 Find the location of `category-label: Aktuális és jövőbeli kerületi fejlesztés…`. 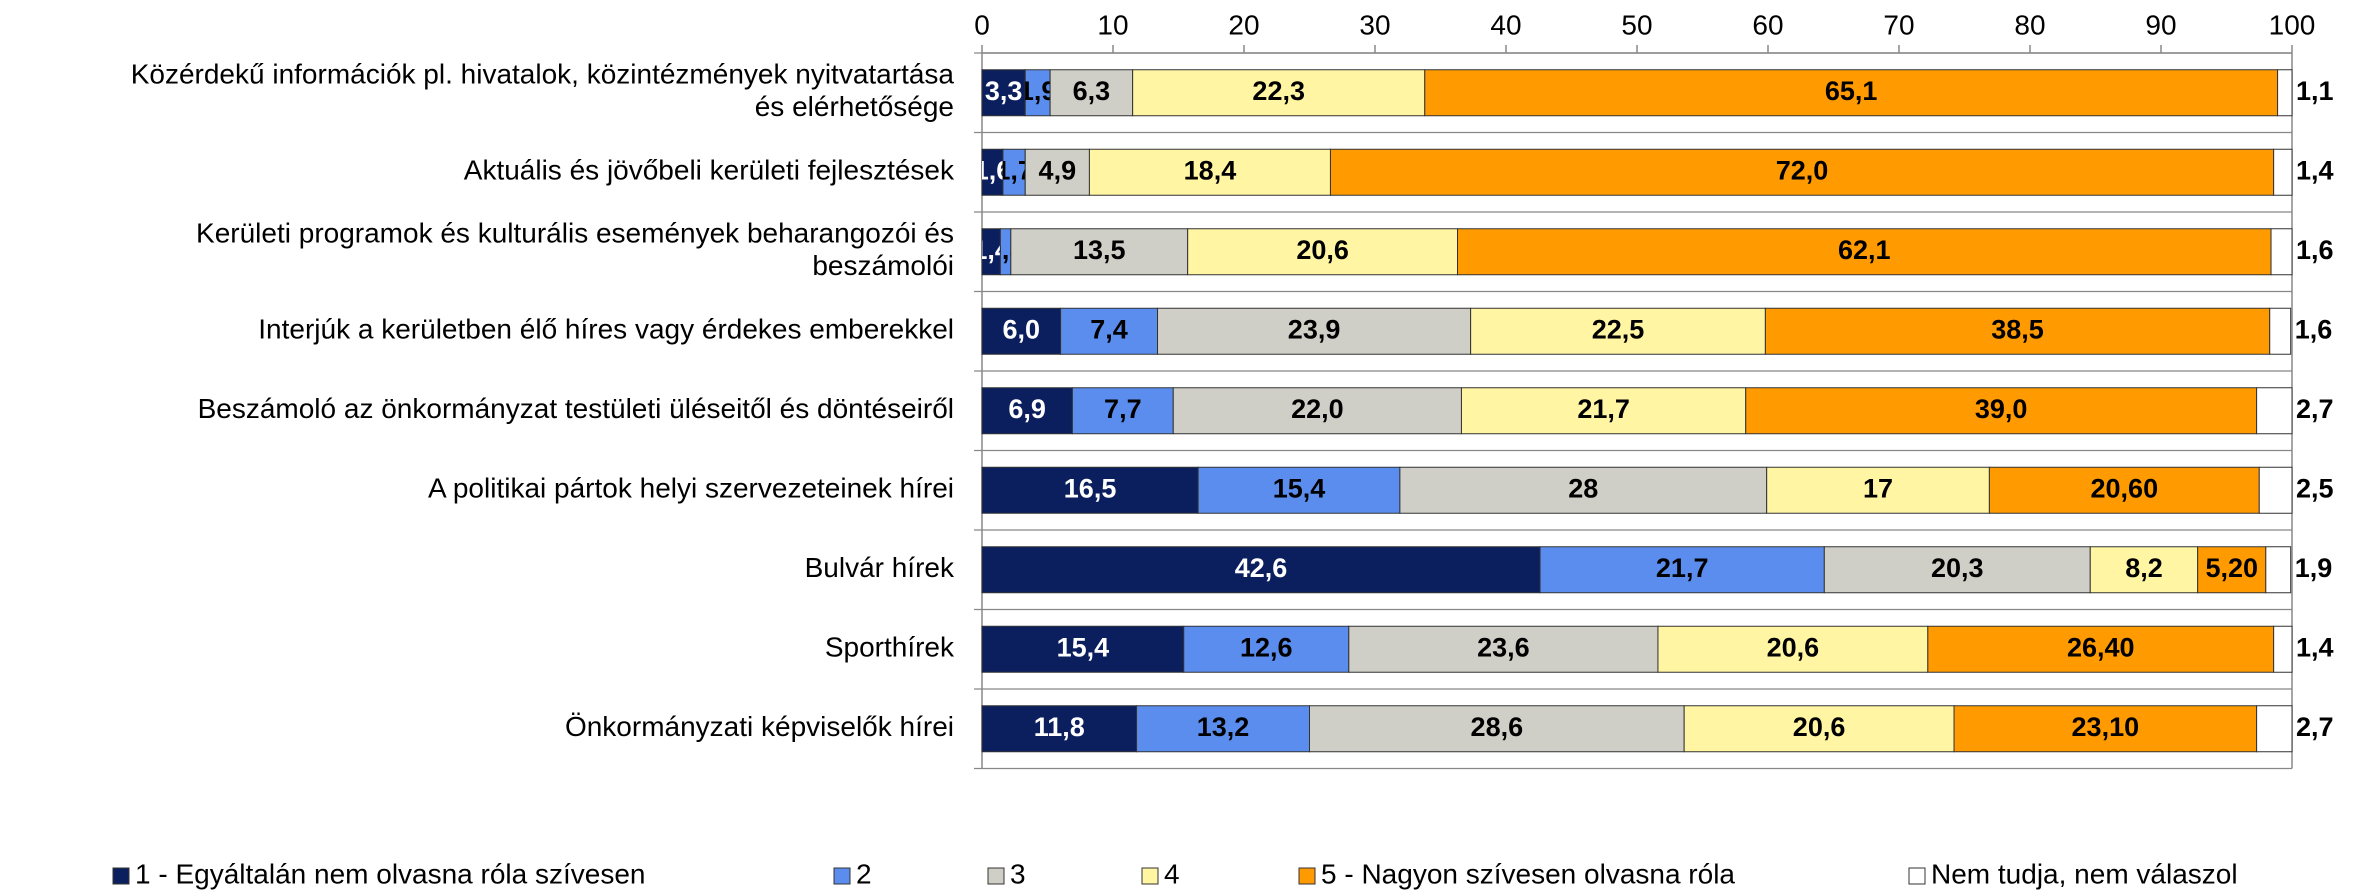

category-label: Aktuális és jövőbeli kerületi fejlesztés… is located at coordinates (709, 170).